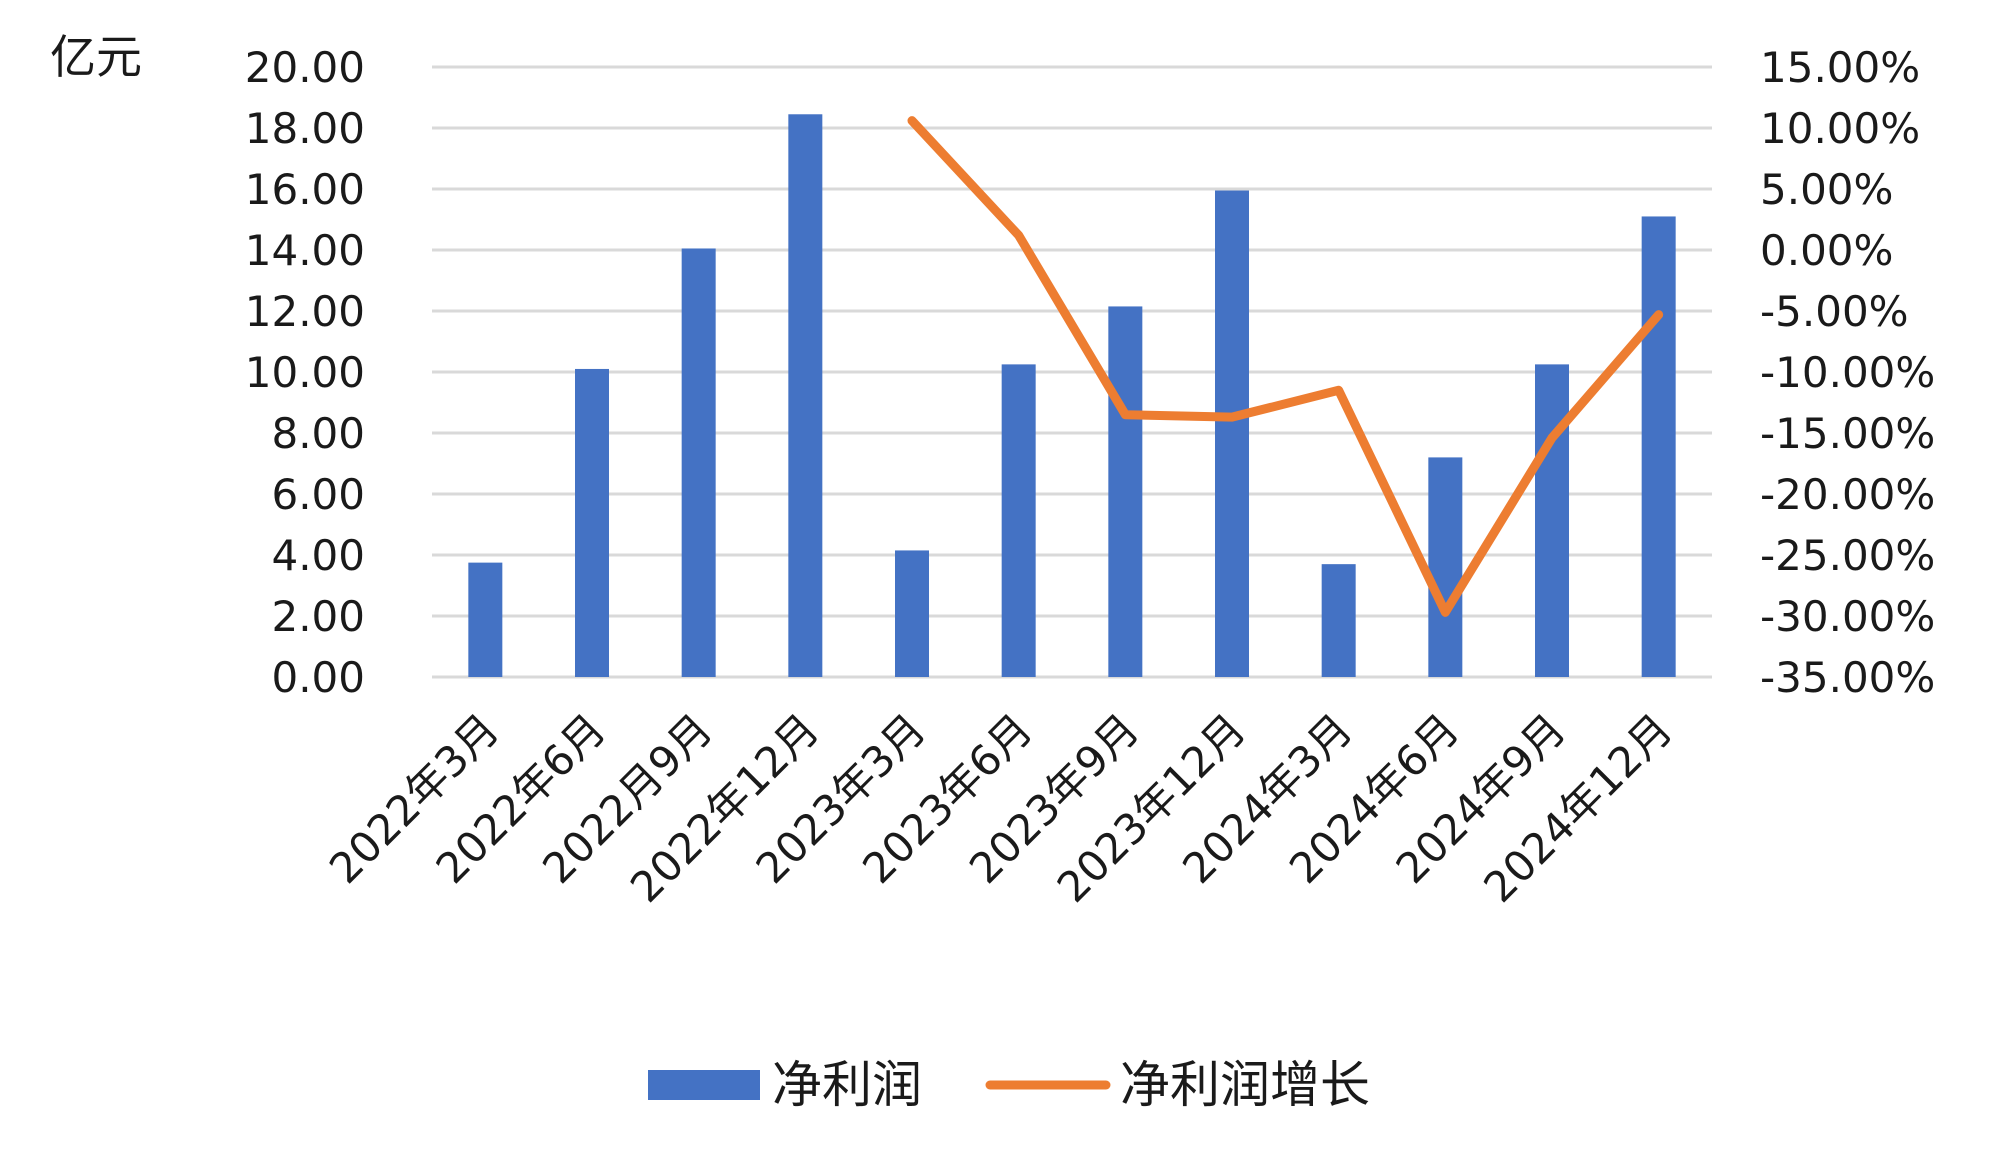  I want to click on right-tick-label: -15.00%, so click(1847, 433).